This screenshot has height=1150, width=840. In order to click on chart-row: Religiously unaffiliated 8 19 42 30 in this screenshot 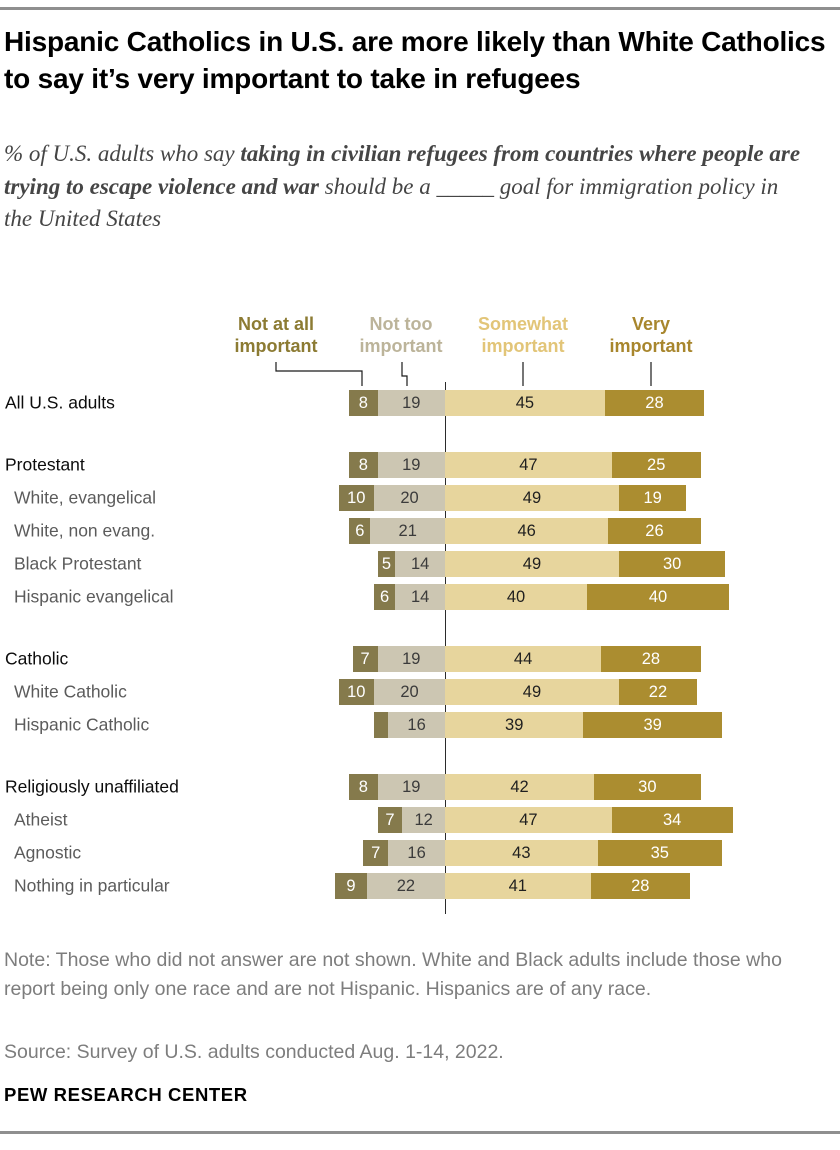, I will do `click(420, 787)`.